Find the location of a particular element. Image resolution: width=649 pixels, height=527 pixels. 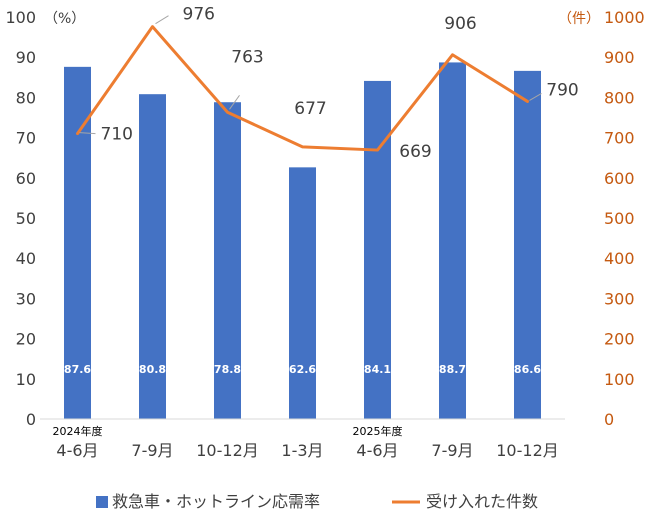

line-value-label: 710 is located at coordinates (117, 135).